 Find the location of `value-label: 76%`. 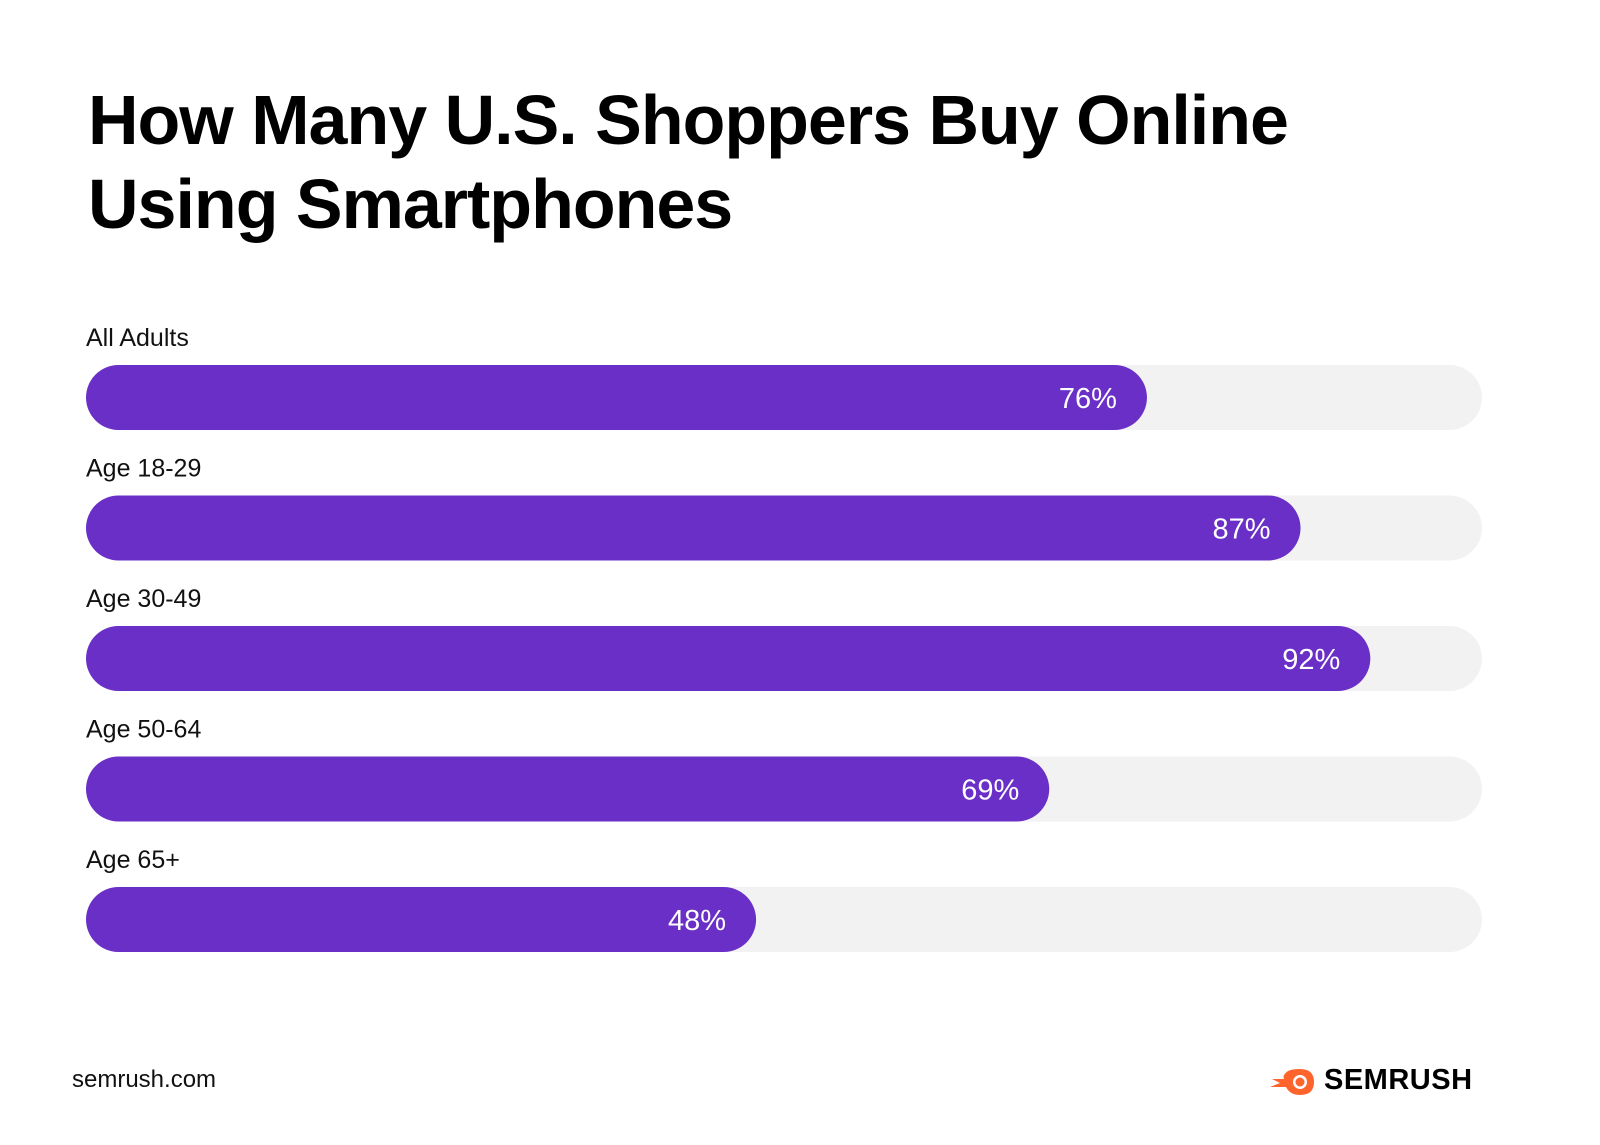

value-label: 76% is located at coordinates (1088, 399).